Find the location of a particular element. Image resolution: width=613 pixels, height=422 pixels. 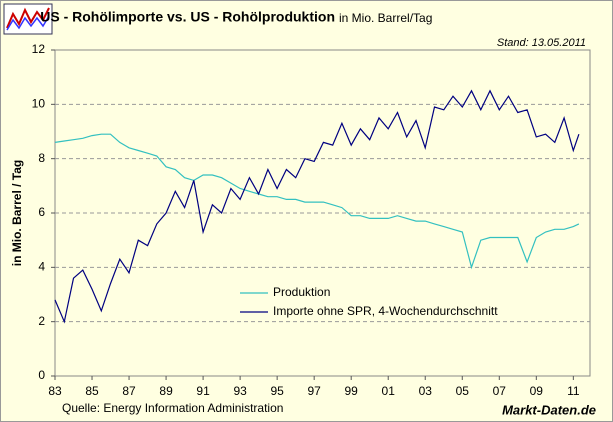

x-tick-label: 93 is located at coordinates (240, 391).